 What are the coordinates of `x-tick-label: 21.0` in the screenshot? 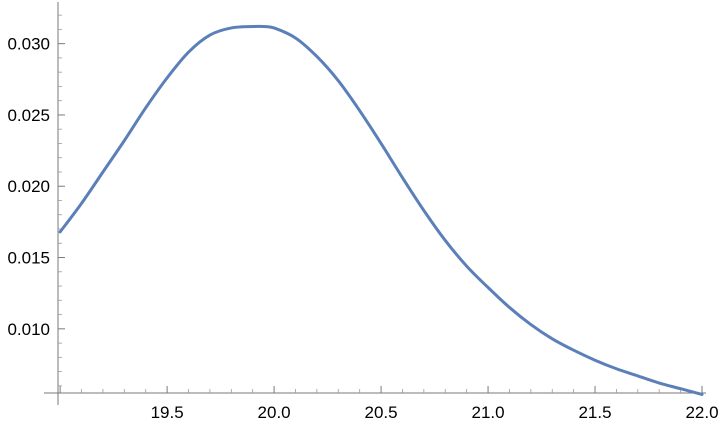 It's located at (487, 412).